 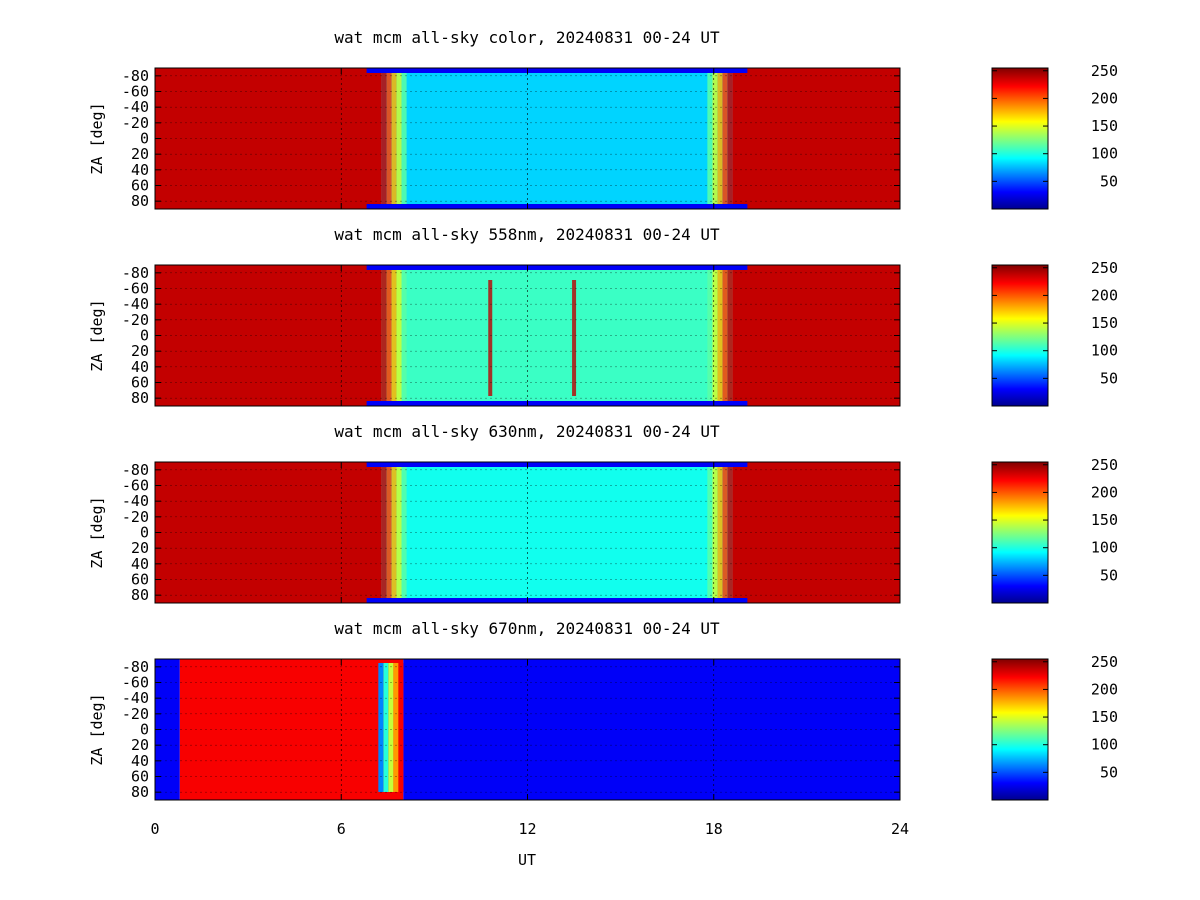 What do you see at coordinates (154, 829) in the screenshot?
I see `x-tick-label: 0` at bounding box center [154, 829].